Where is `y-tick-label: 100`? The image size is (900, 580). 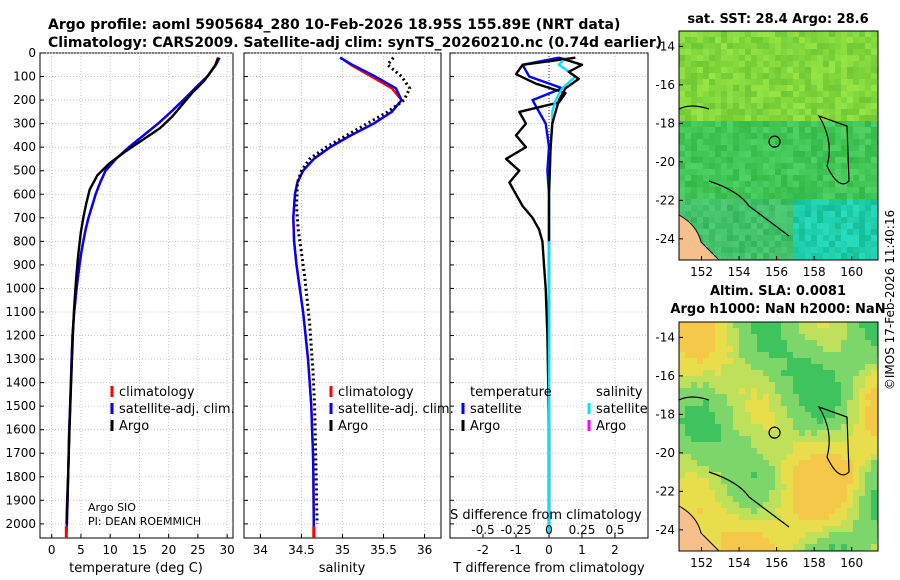 y-tick-label: 100 is located at coordinates (24, 77).